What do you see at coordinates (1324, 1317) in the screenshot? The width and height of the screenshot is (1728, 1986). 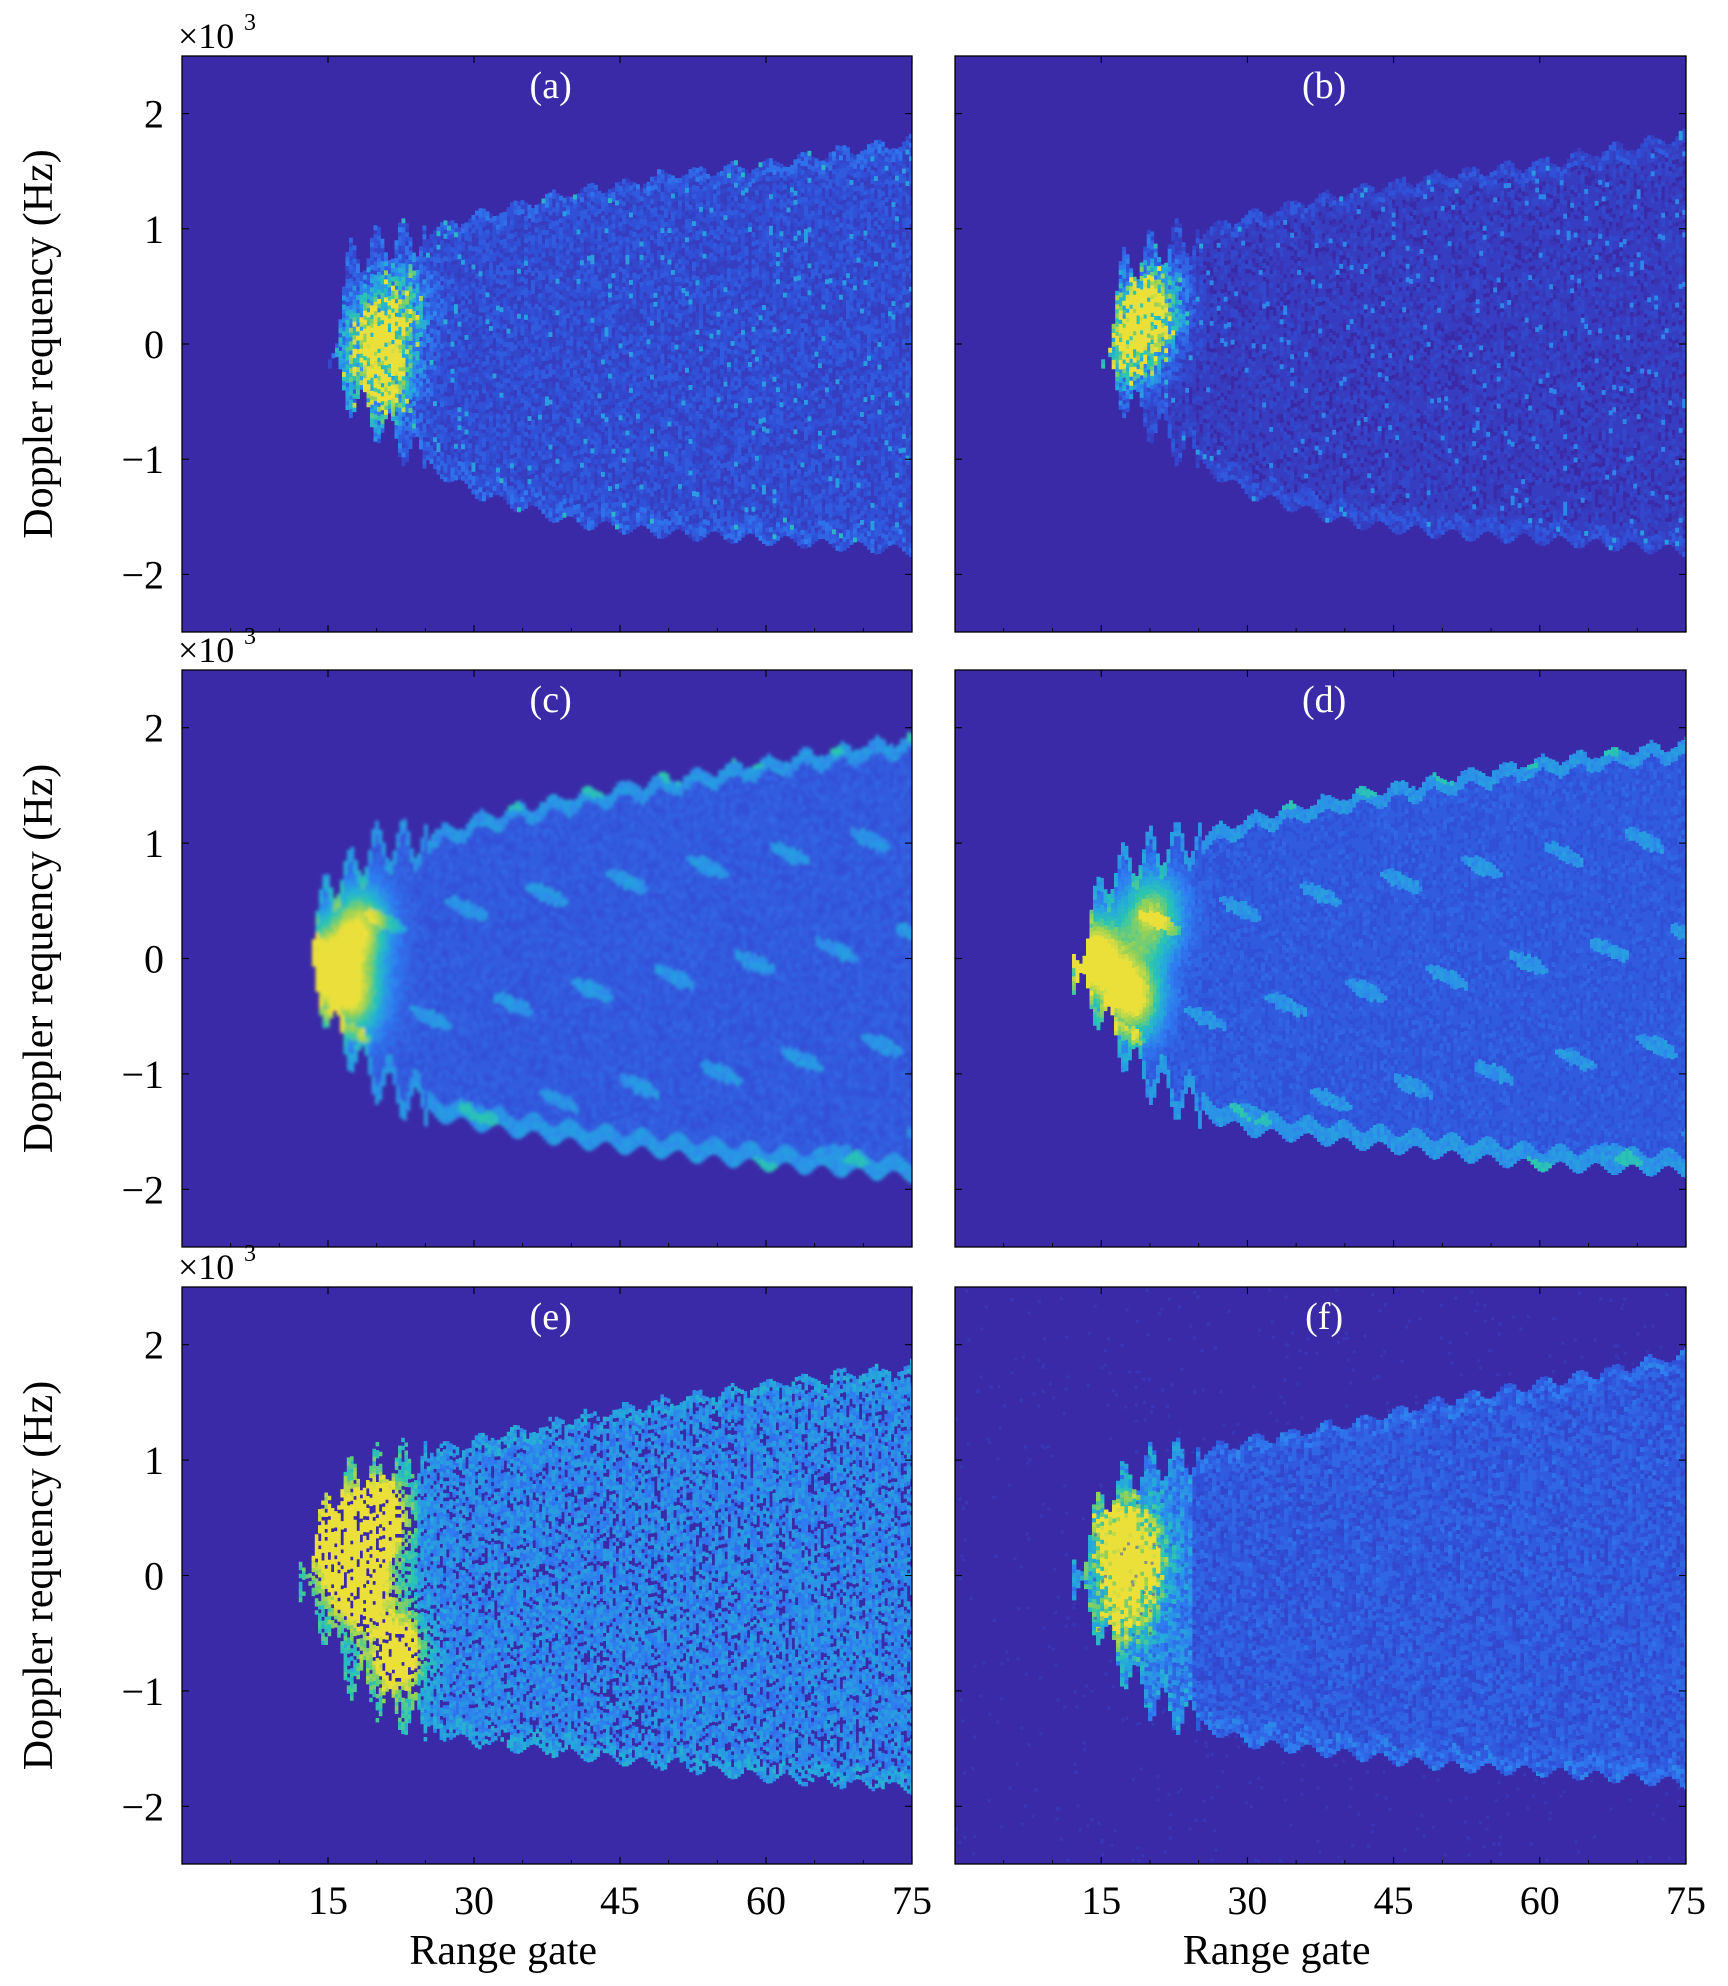 I see `panel-label: (f)` at bounding box center [1324, 1317].